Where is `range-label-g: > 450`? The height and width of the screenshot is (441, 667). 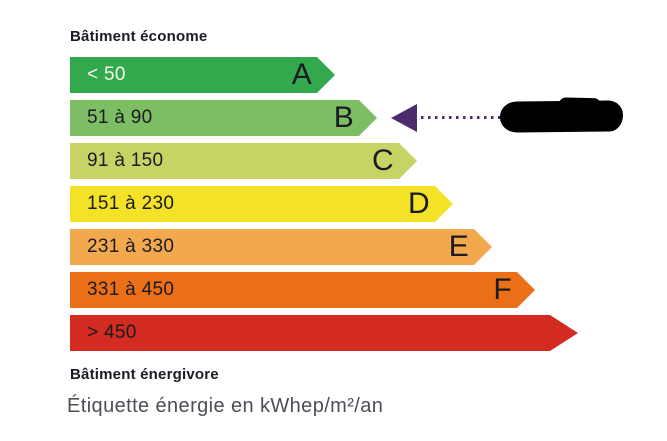
range-label-g: > 450 is located at coordinates (112, 332).